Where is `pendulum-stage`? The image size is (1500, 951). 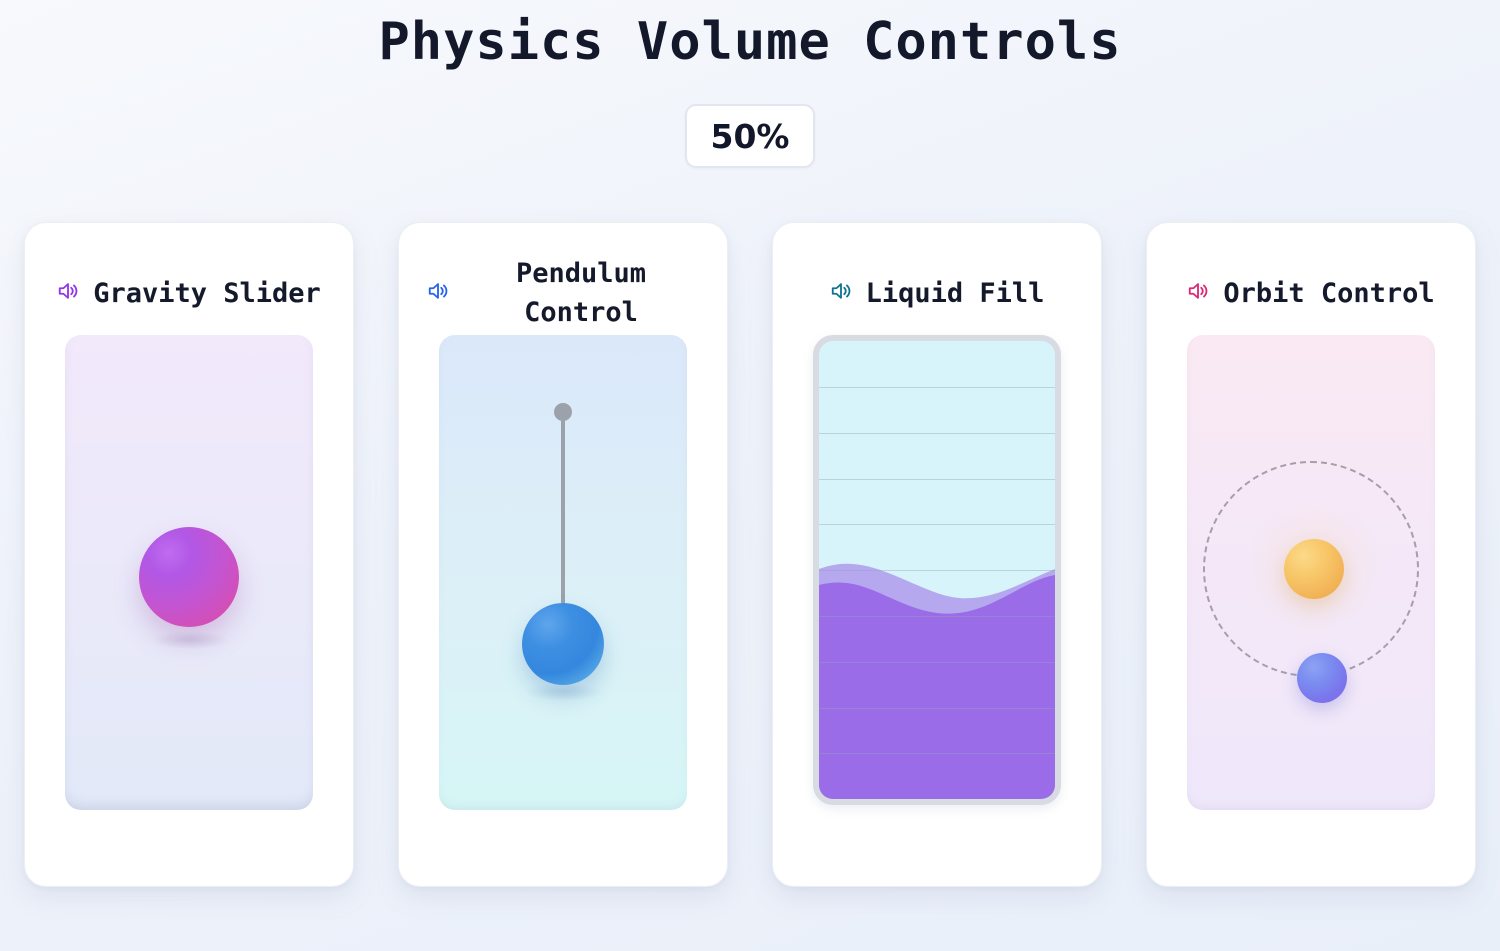 pendulum-stage is located at coordinates (563, 573).